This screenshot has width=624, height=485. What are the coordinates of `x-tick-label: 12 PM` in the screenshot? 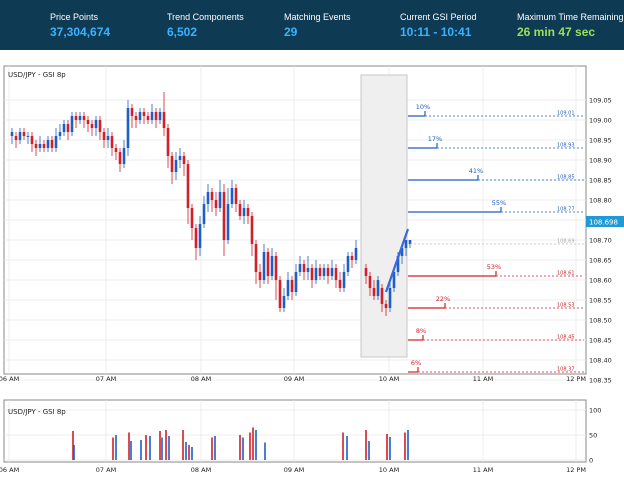 It's located at (576, 379).